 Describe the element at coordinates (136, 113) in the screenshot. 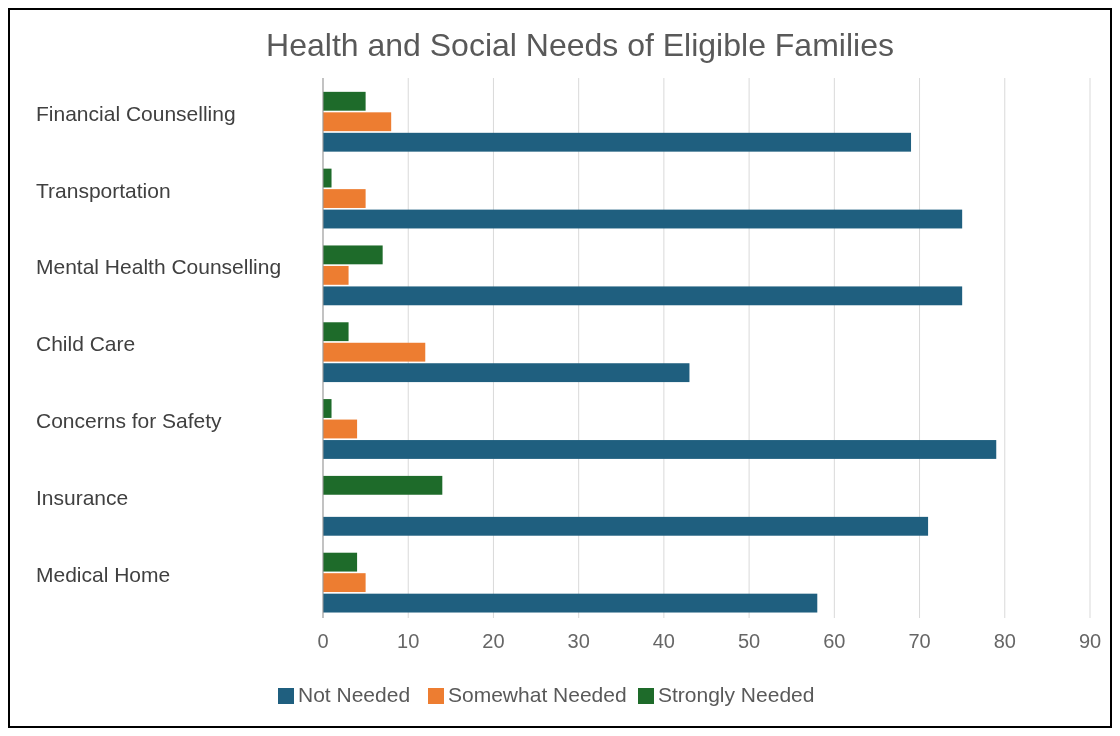

I see `y-tick-label: Financial Counselling` at that location.